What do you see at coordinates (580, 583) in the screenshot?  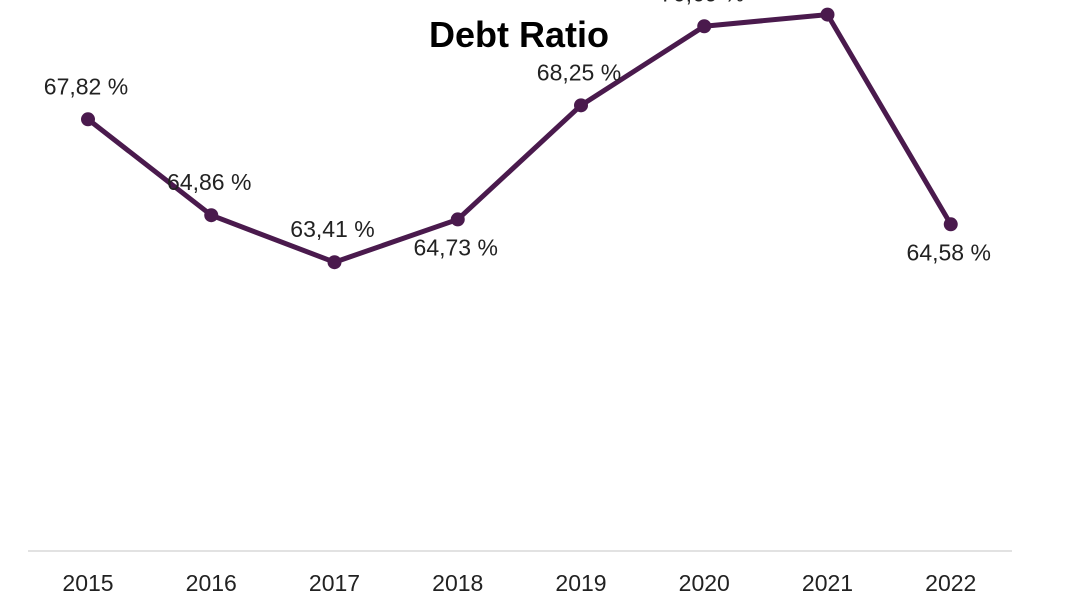 I see `x-tick-label-2019: 2019` at bounding box center [580, 583].